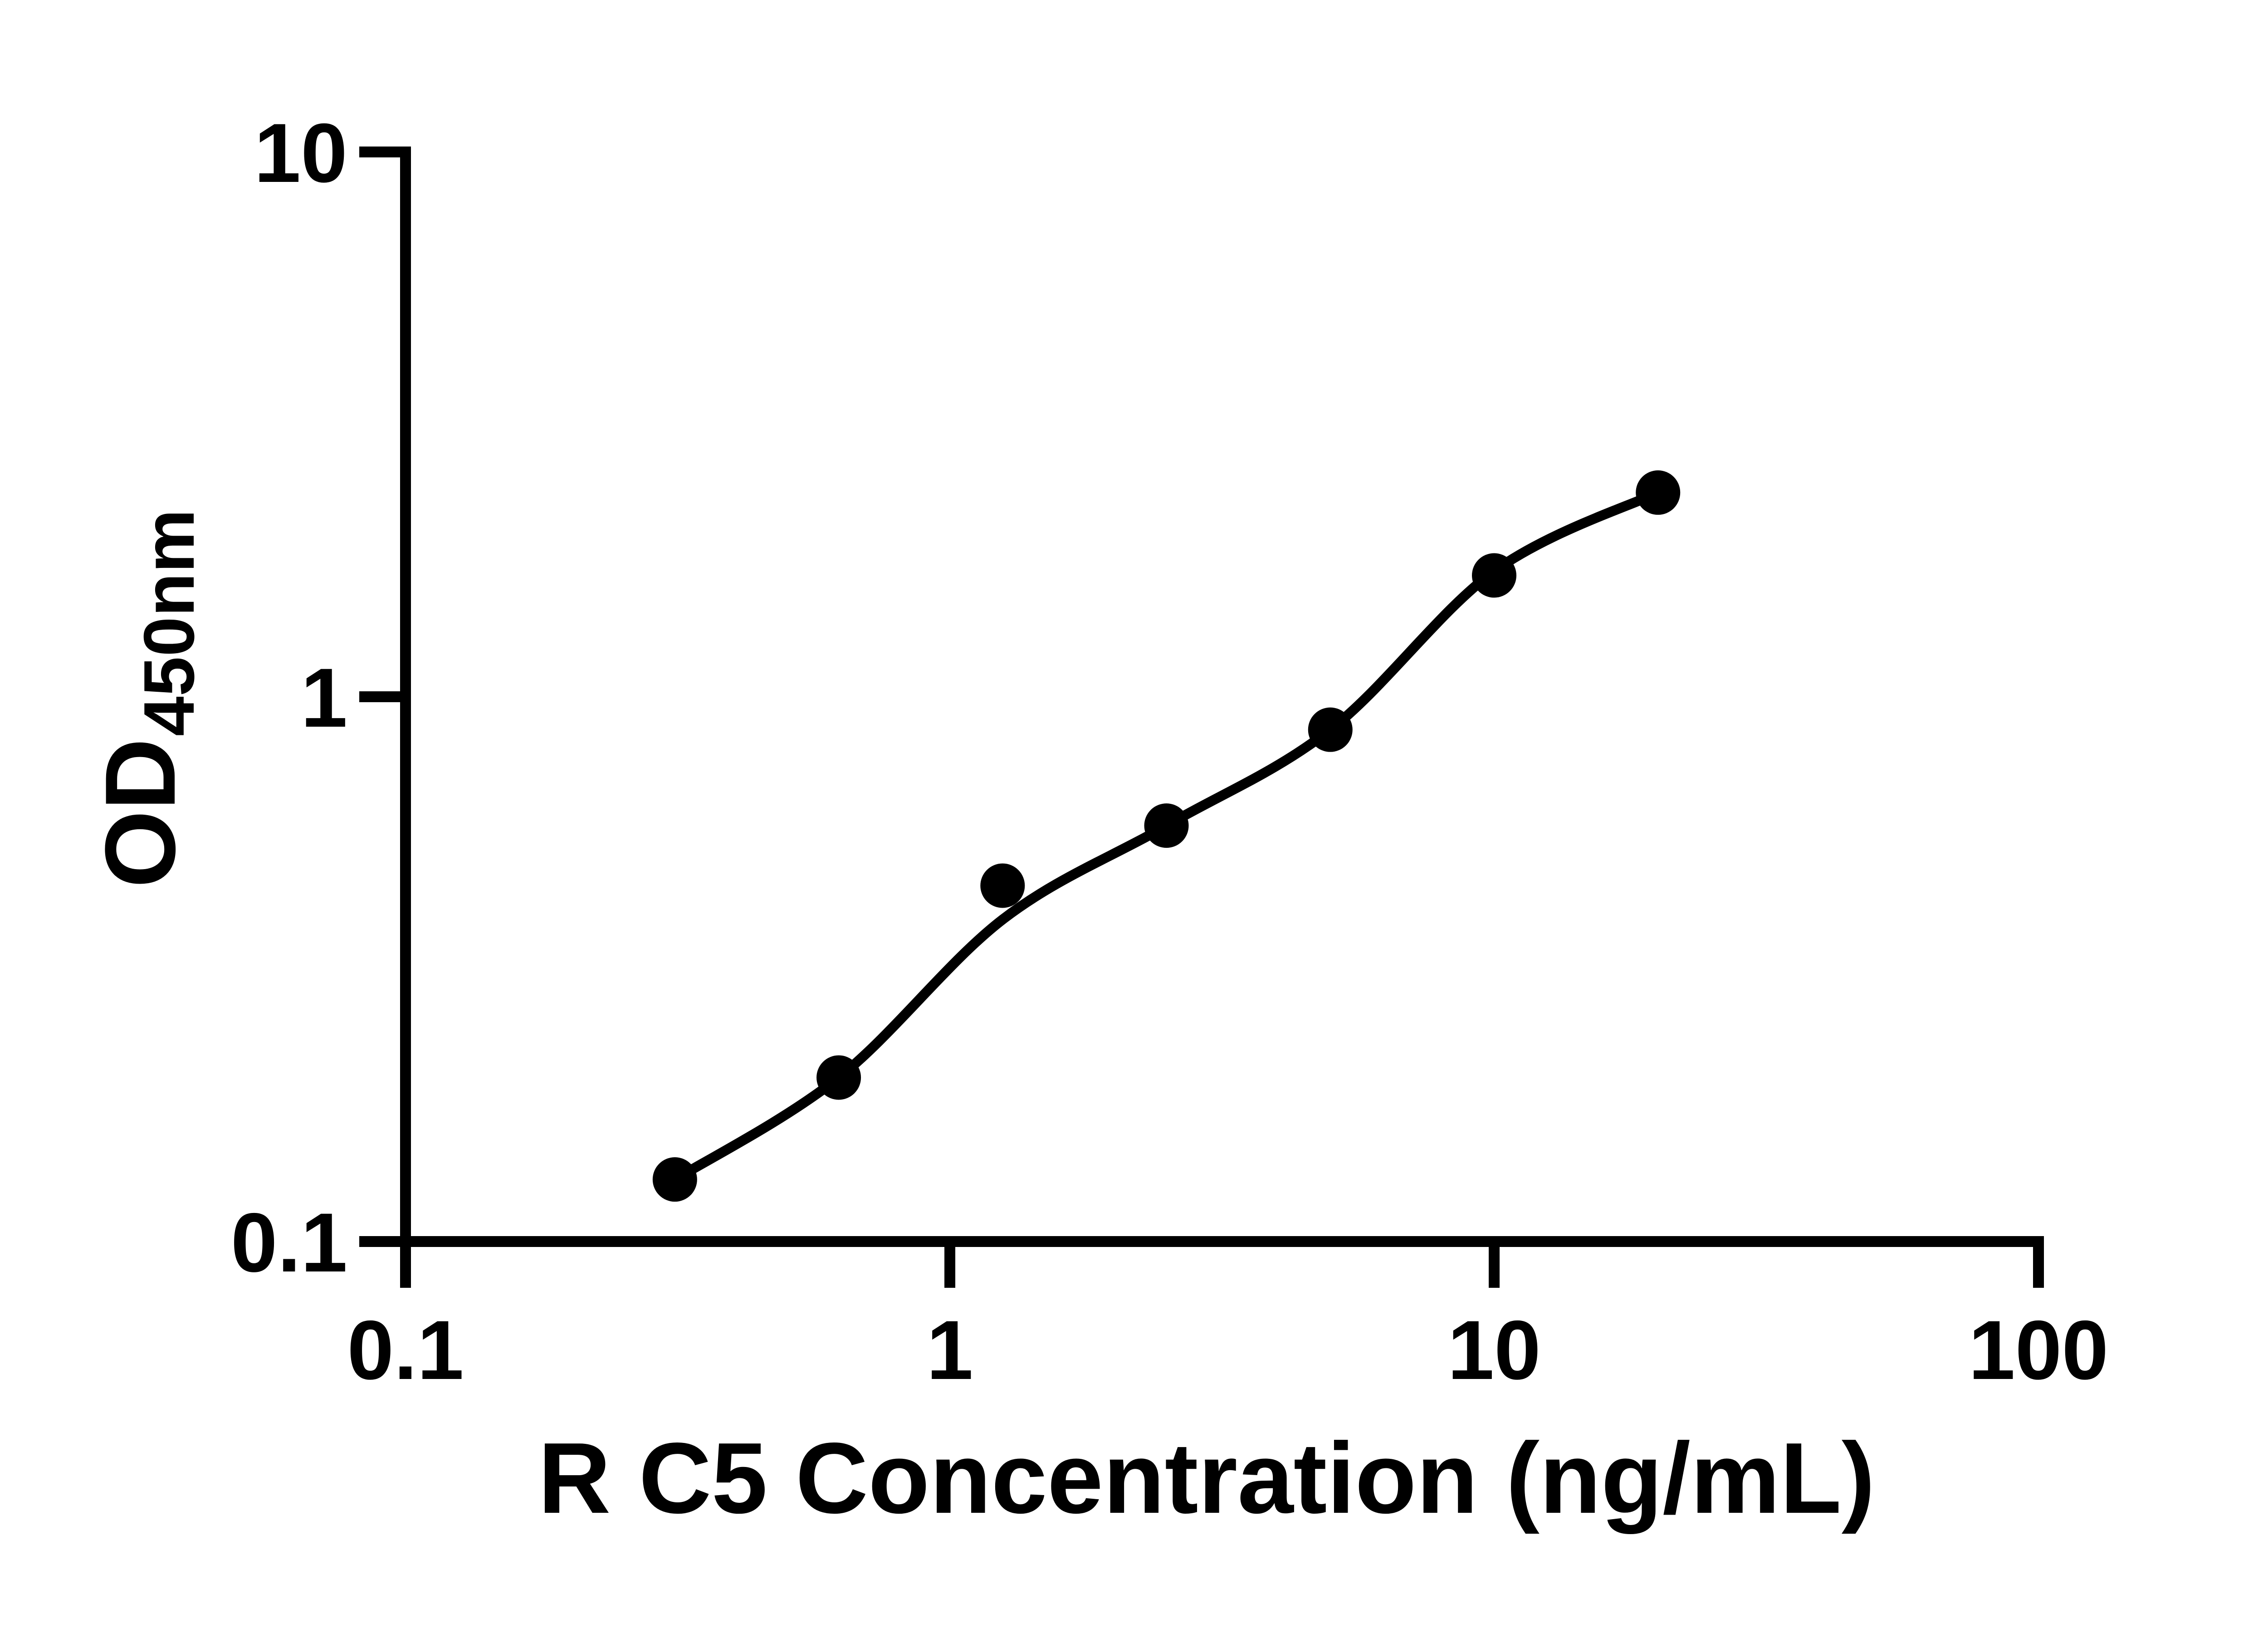 This screenshot has height=1633, width=2268. I want to click on y-tick-label-10: 10, so click(300, 153).